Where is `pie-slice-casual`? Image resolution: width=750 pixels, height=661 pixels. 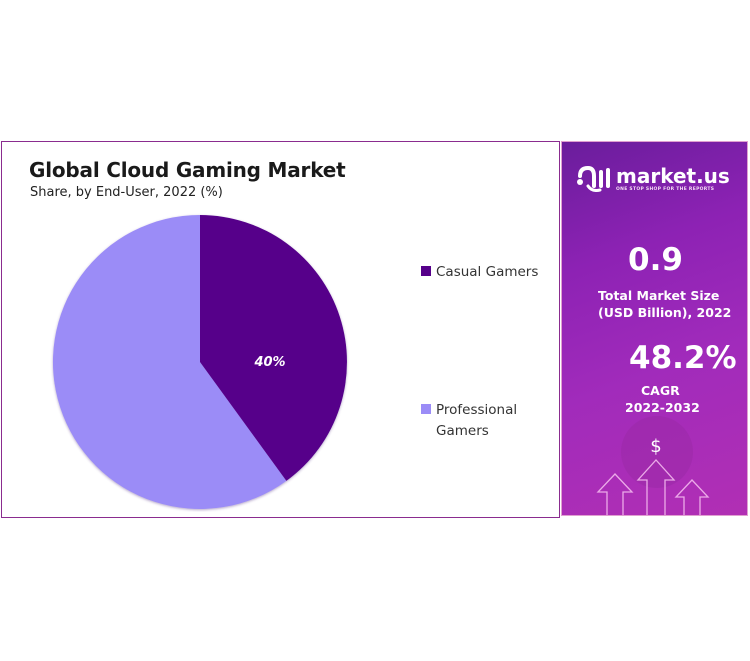 pie-slice-casual is located at coordinates (273, 348).